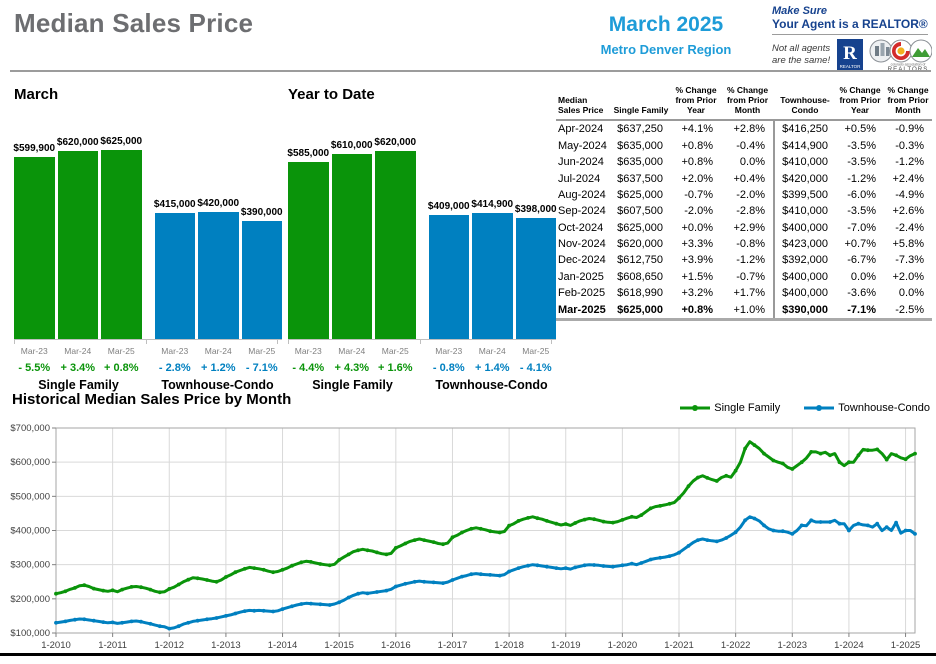 This screenshot has width=936, height=664. I want to click on table-cell: $390,000, so click(804, 311).